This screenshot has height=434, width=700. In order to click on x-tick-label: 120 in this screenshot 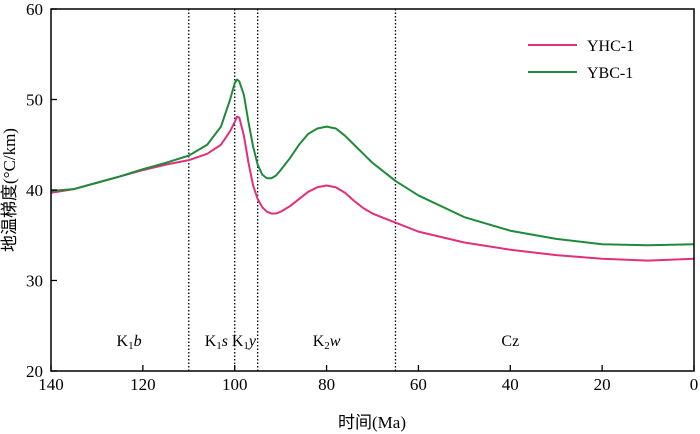, I will do `click(143, 384)`.